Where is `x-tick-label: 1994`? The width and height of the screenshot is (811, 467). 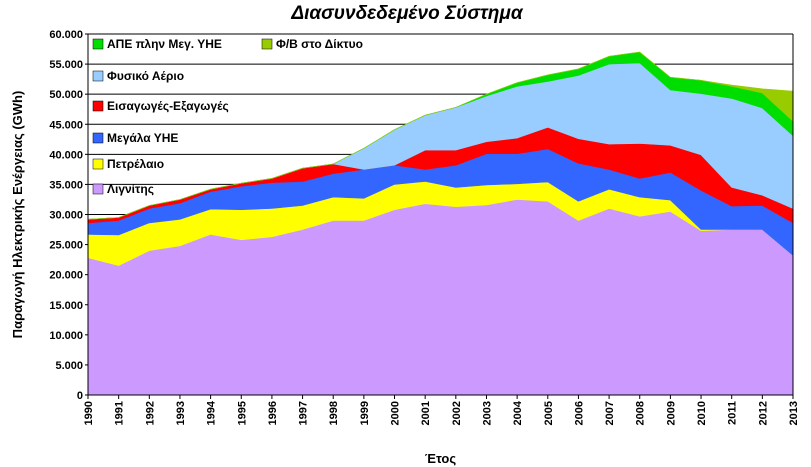 x-tick-label: 1994 is located at coordinates (212, 412).